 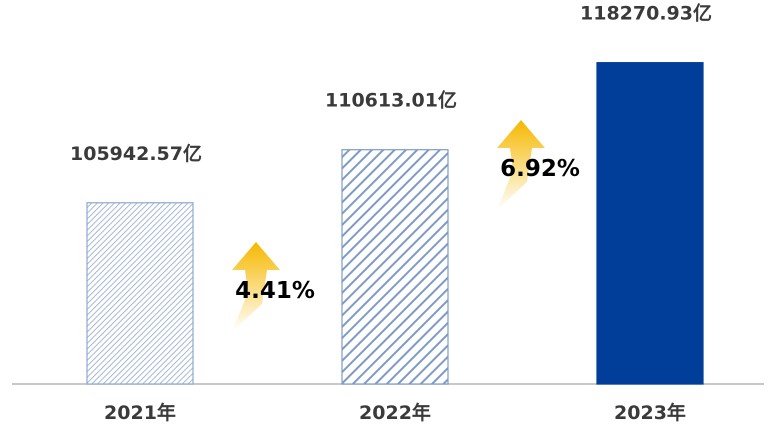 What do you see at coordinates (391, 100) in the screenshot?
I see `data-label-2022: 110613.01亿` at bounding box center [391, 100].